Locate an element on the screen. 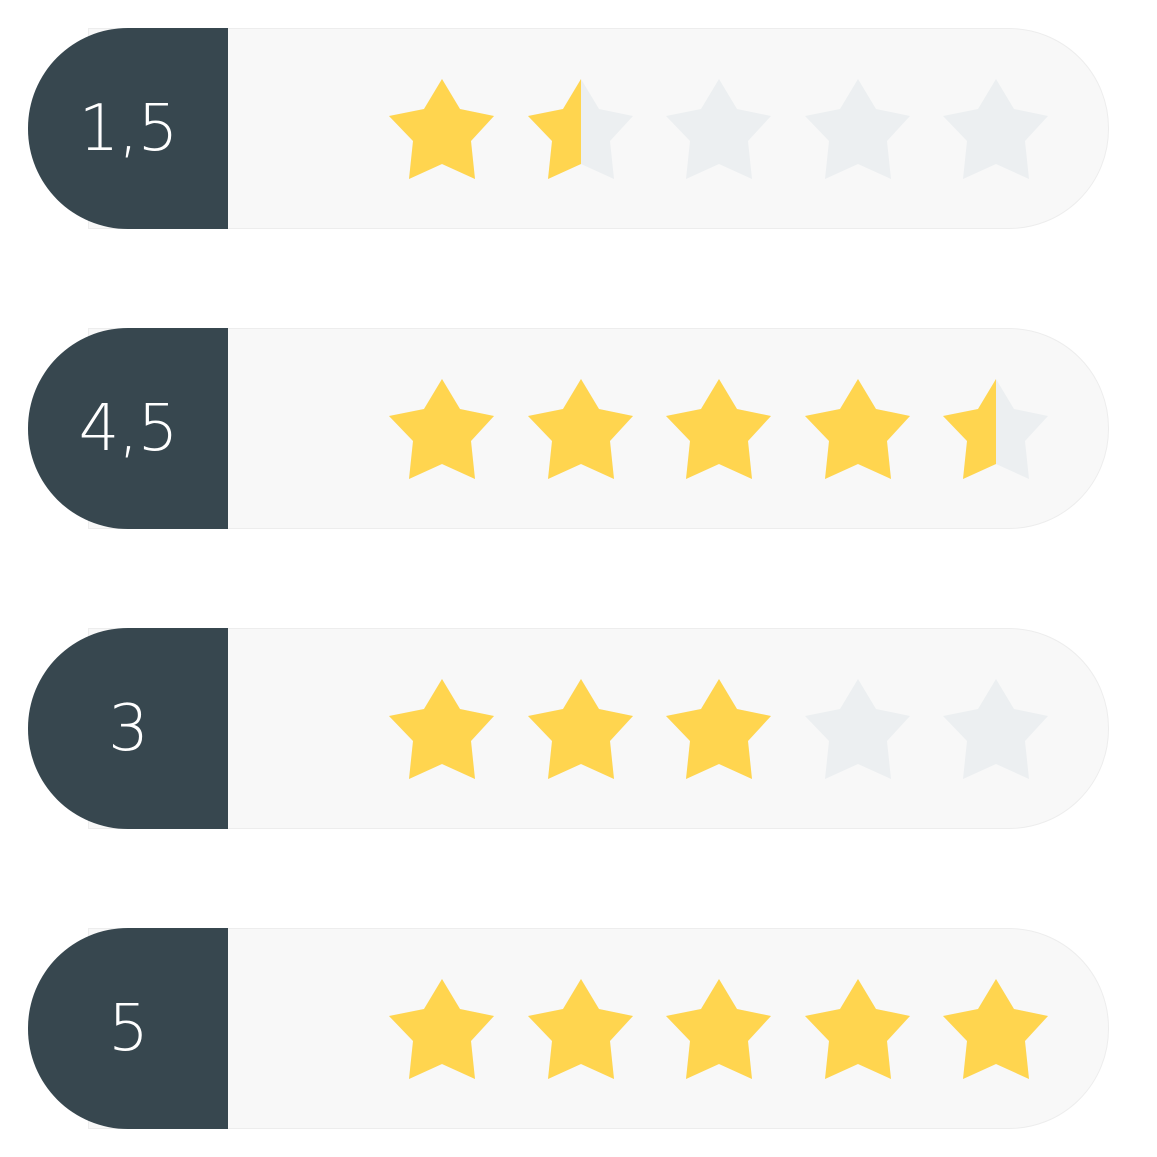 This screenshot has height=1157, width=1157. rating-value-badge: 1,5 is located at coordinates (128, 128).